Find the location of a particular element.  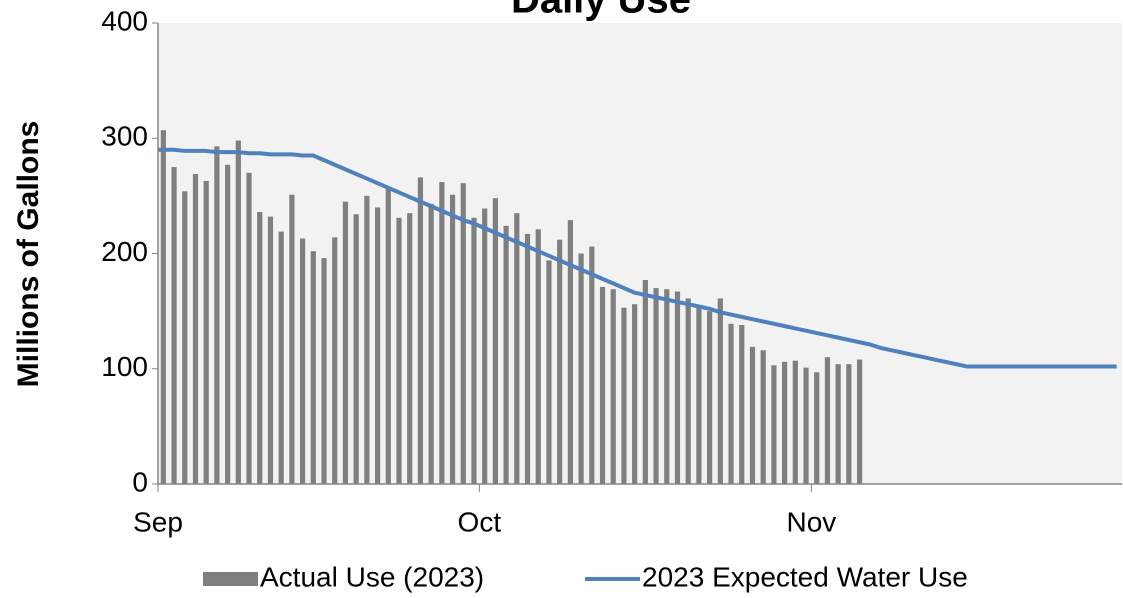

y-tick-label: 100 is located at coordinates (124, 366).